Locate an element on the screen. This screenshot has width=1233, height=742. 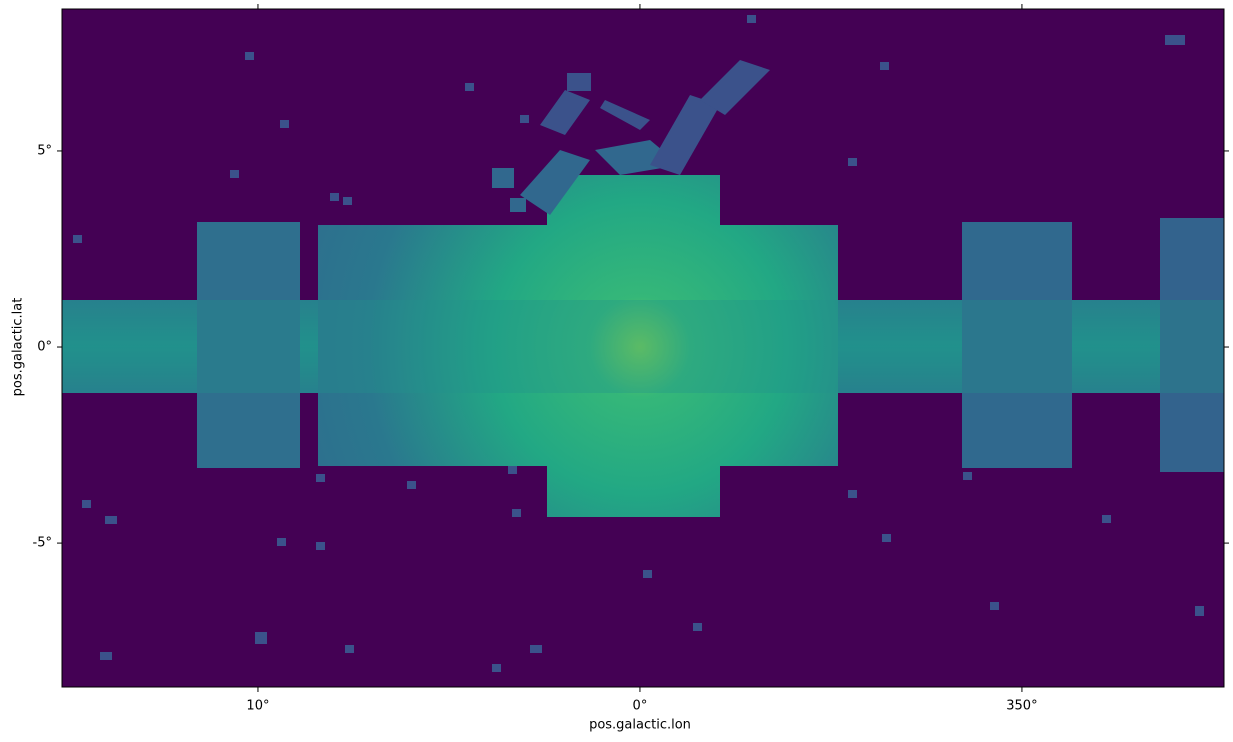
y-tick-label: 0° is located at coordinates (44, 347).